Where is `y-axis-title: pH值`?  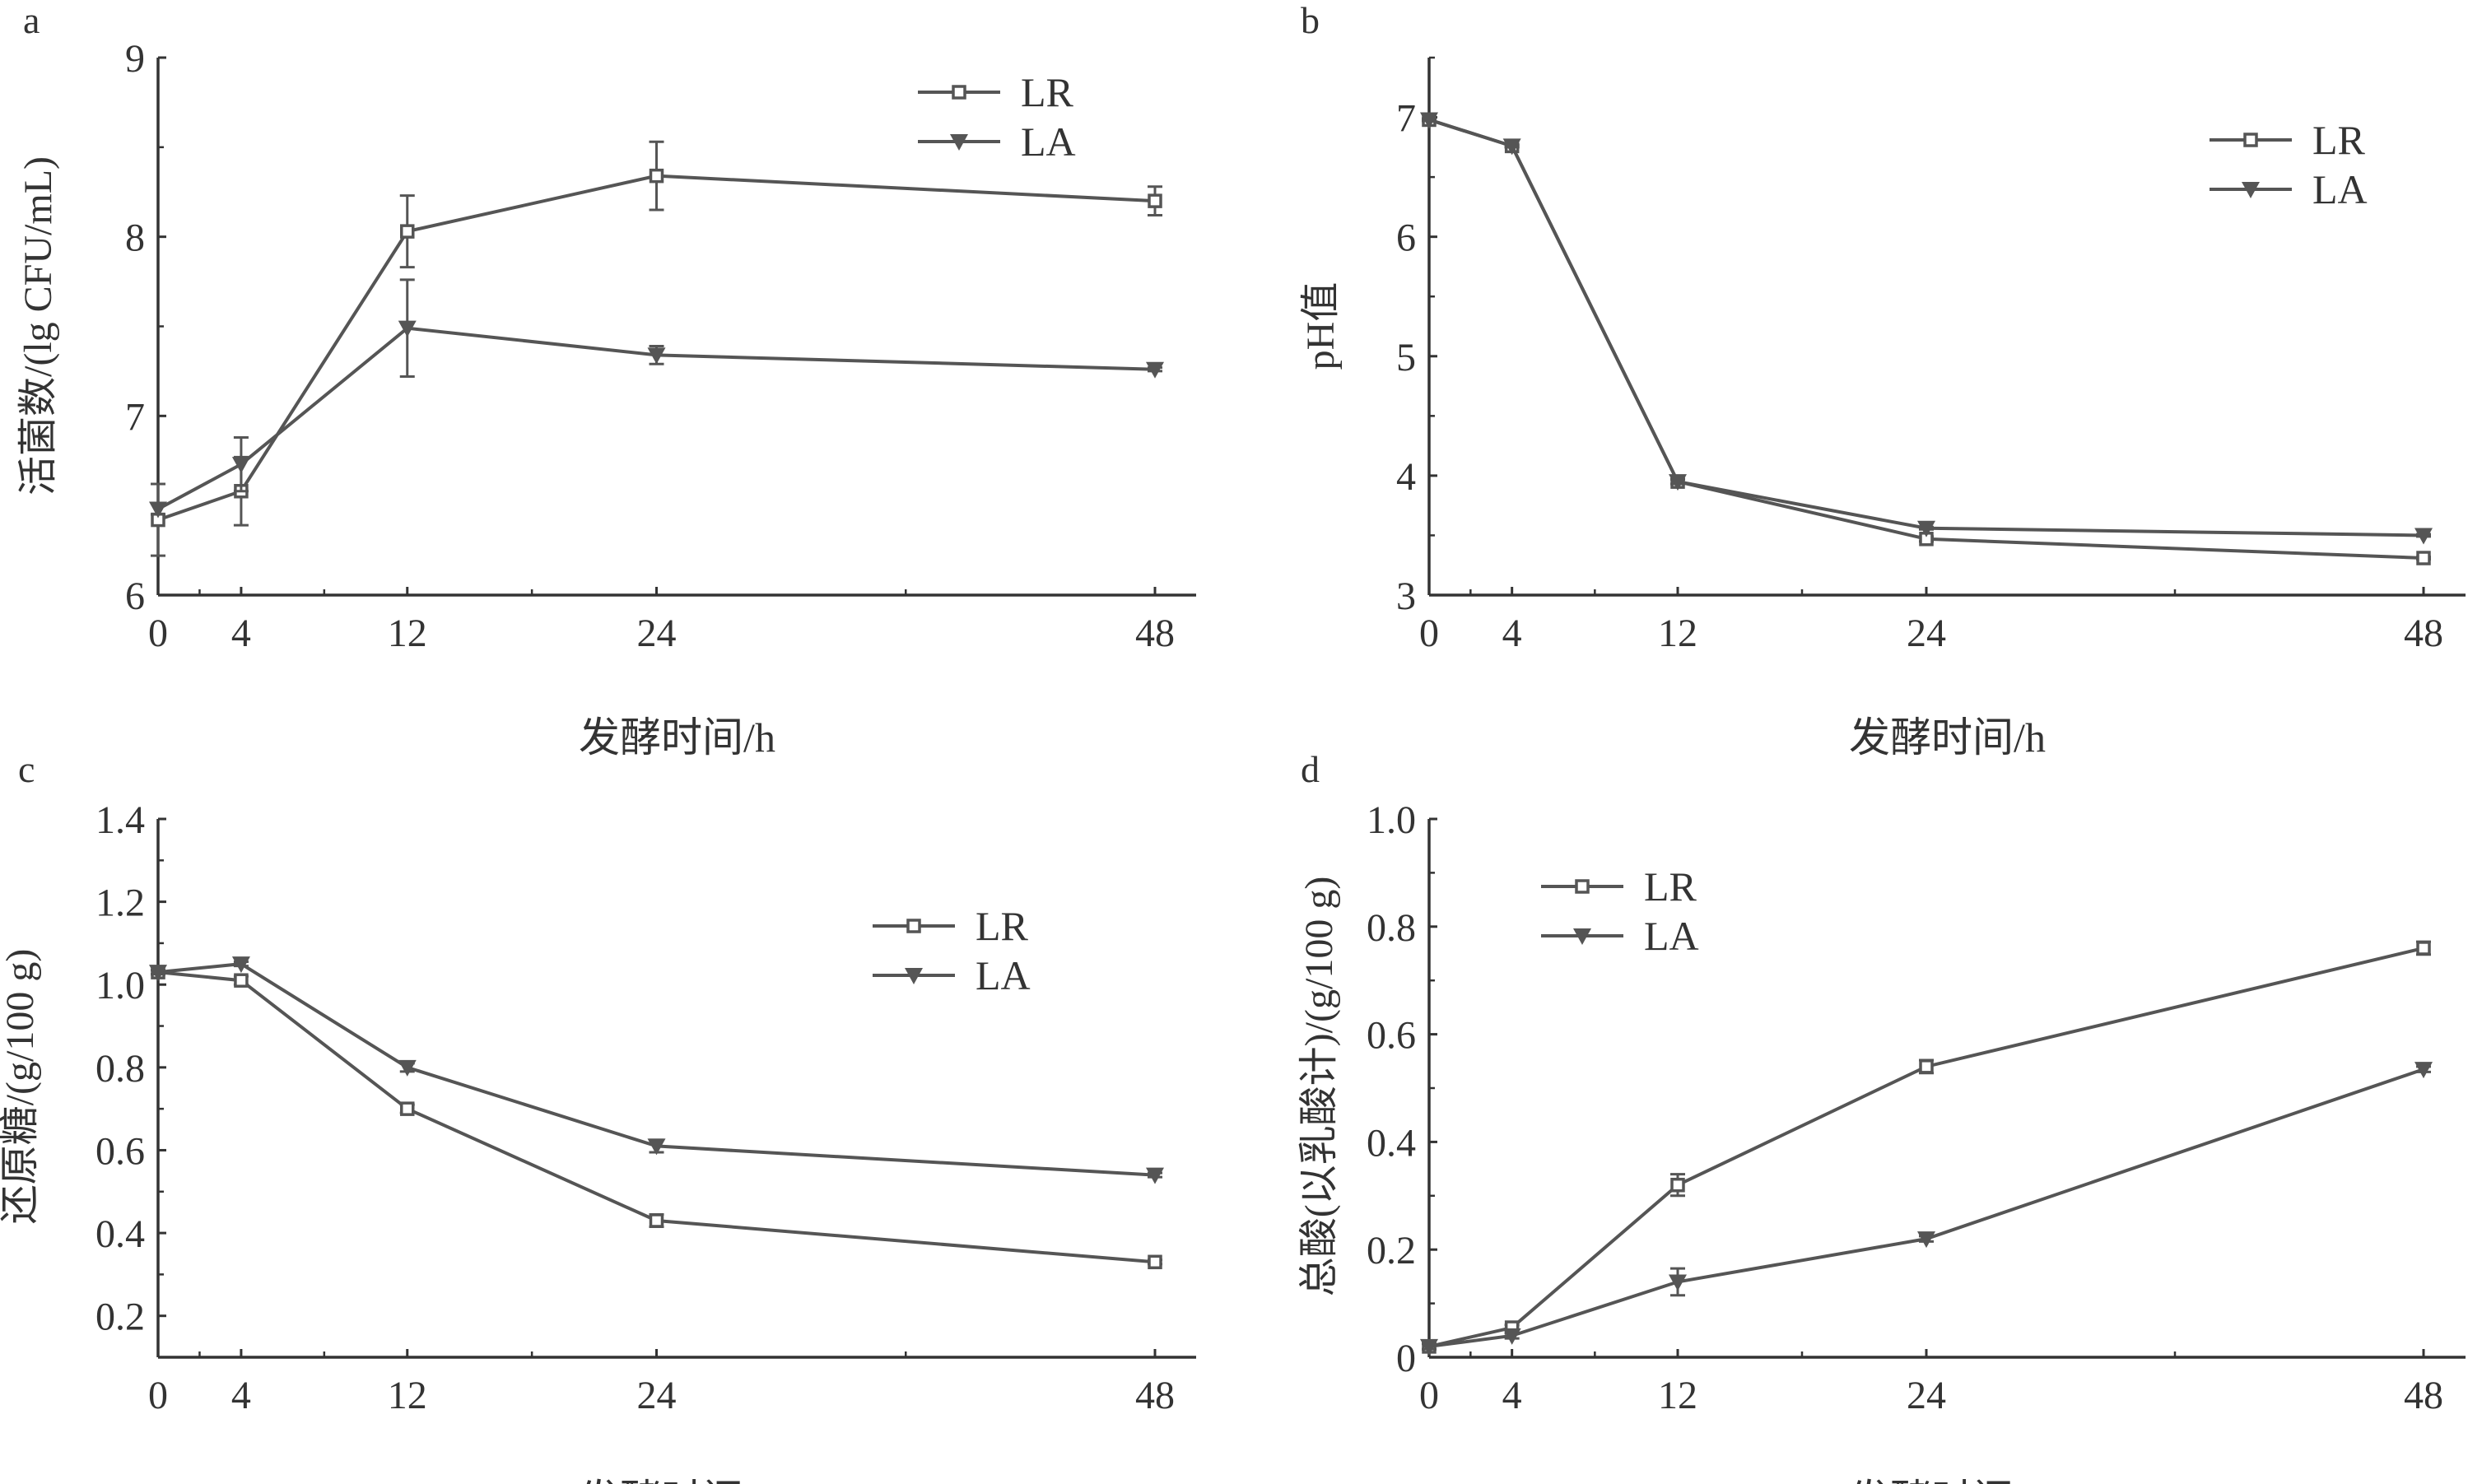
y-axis-title: pH值 is located at coordinates (1321, 326).